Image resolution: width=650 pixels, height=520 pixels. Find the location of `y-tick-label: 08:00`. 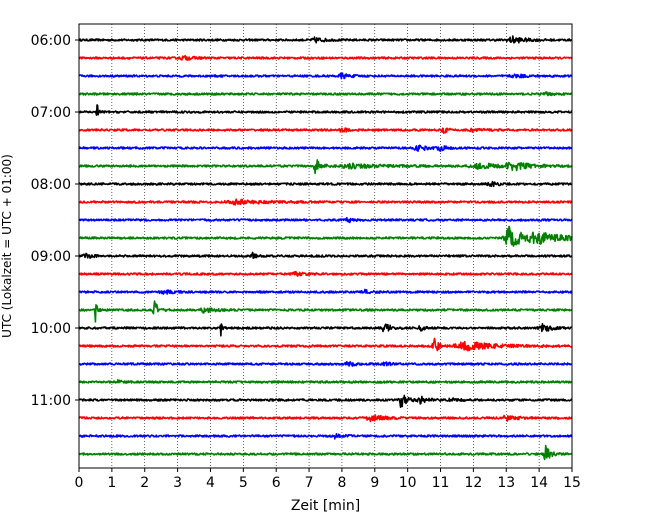

y-tick-label: 08:00 is located at coordinates (51, 185).